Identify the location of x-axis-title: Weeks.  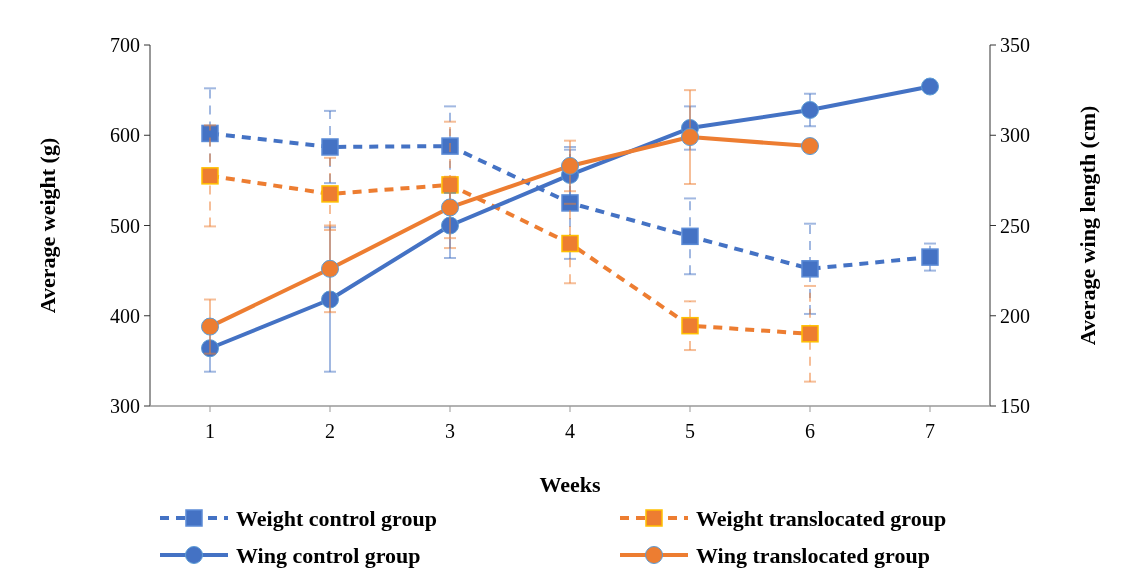
(570, 484).